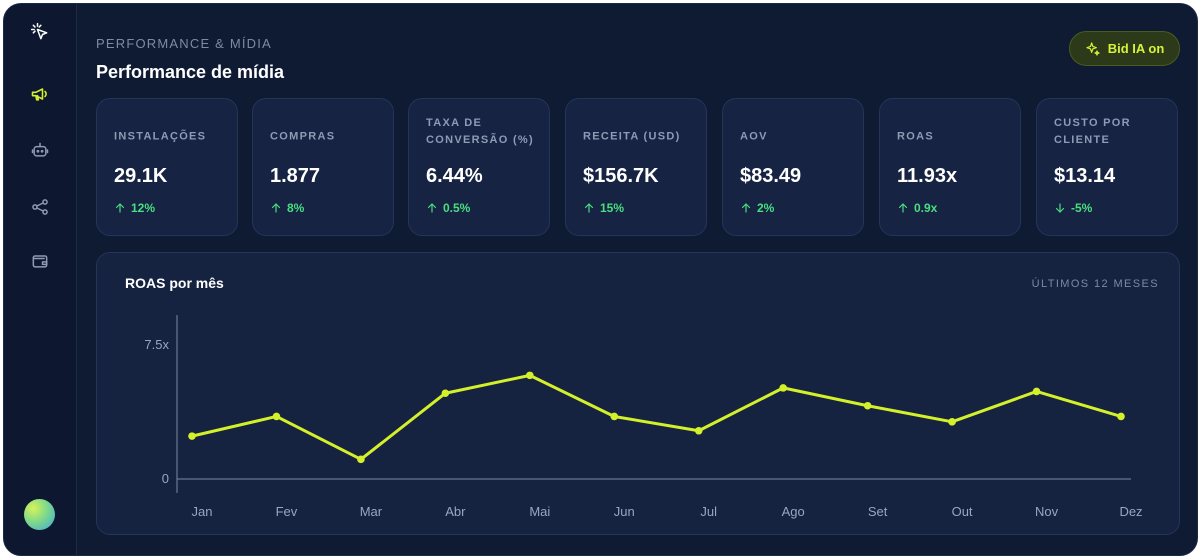 The width and height of the screenshot is (1200, 559). Describe the element at coordinates (141, 176) in the screenshot. I see `kpi-value: 29.1K` at that location.